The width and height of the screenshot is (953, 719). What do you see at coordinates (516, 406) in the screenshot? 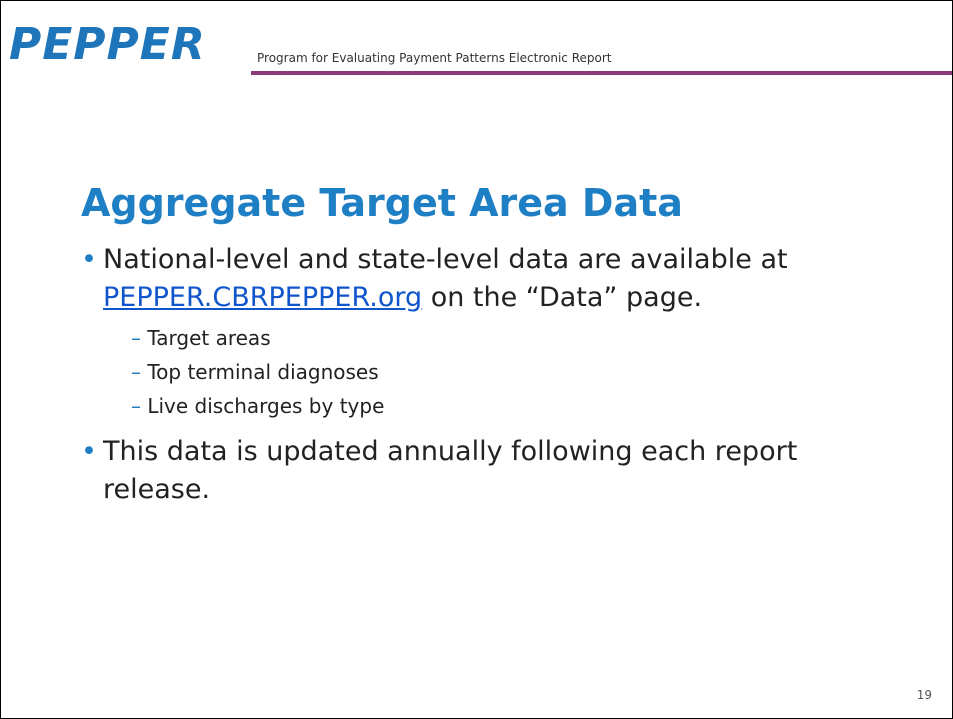
I see `subitem: Live discharges by type` at bounding box center [516, 406].